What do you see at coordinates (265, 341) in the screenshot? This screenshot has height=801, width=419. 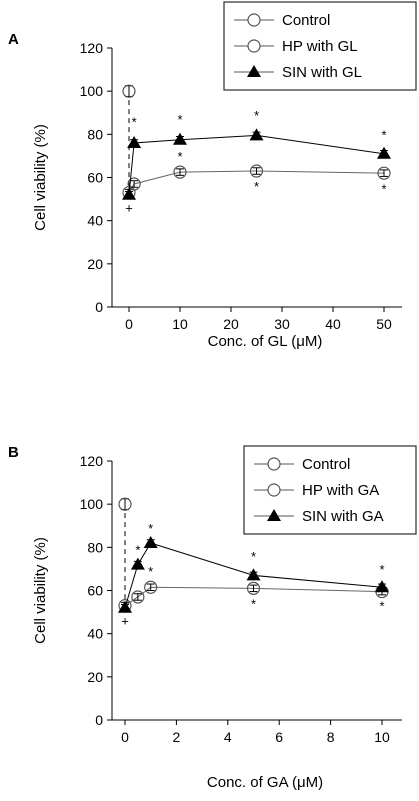 I see `x-axis-label: Conc. of GL (μM)` at bounding box center [265, 341].